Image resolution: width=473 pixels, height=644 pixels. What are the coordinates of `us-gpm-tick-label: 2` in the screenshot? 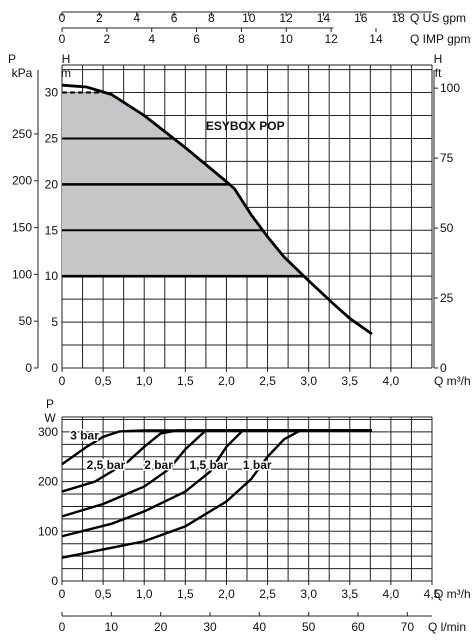 It's located at (99, 18).